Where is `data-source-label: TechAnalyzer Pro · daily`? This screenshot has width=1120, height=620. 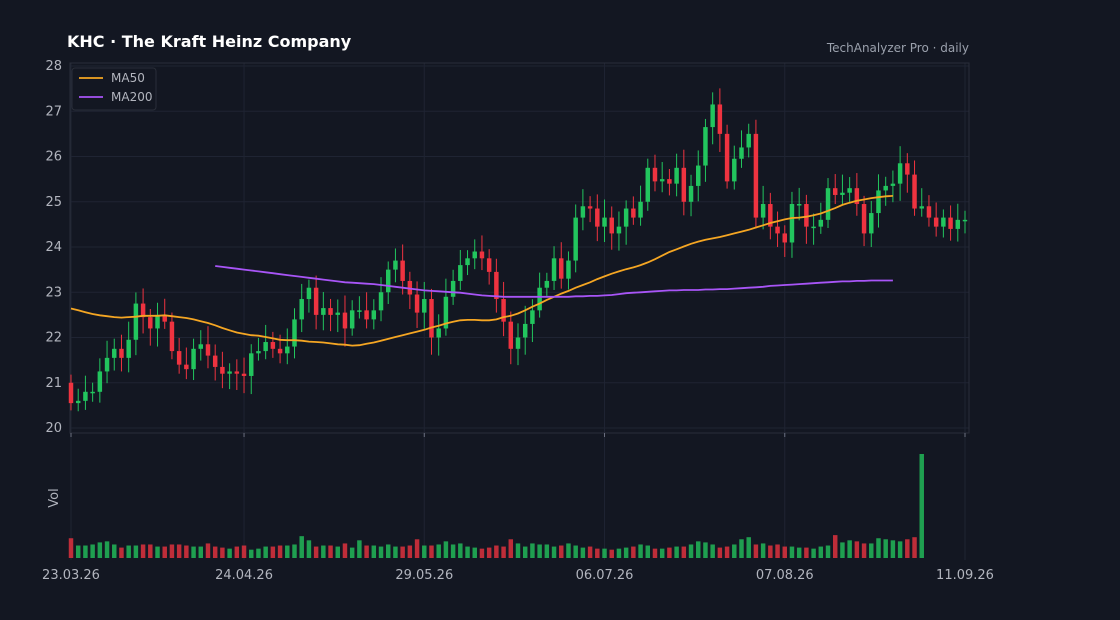 data-source-label: TechAnalyzer Pro · daily is located at coordinates (897, 48).